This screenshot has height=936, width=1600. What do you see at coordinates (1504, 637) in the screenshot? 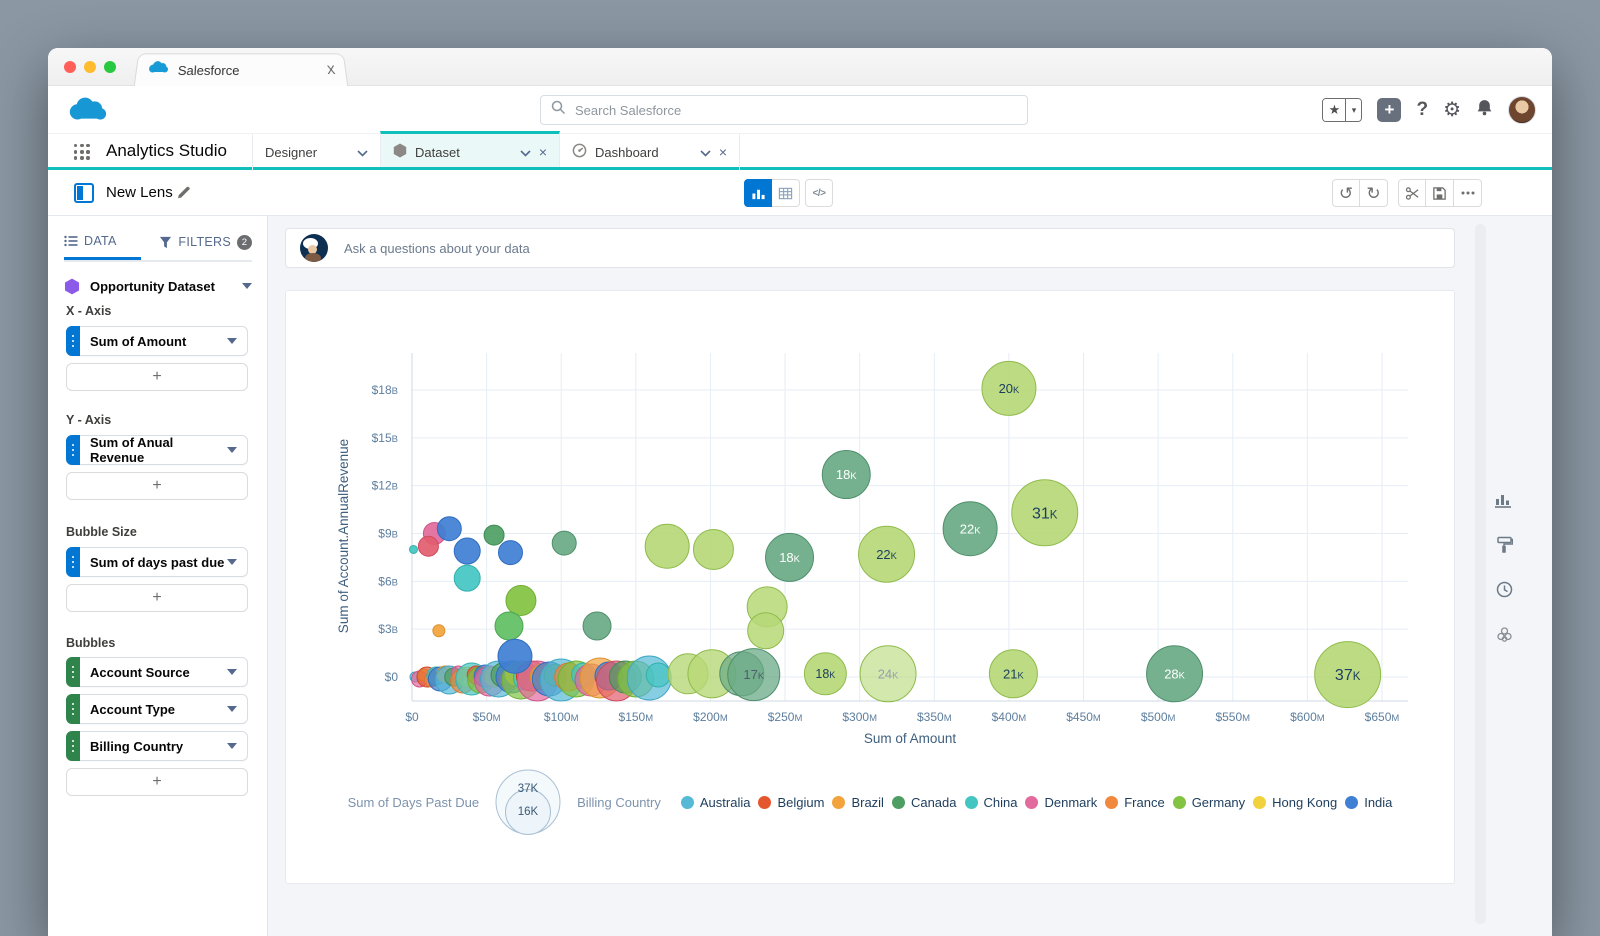
I see `palette-button` at bounding box center [1504, 637].